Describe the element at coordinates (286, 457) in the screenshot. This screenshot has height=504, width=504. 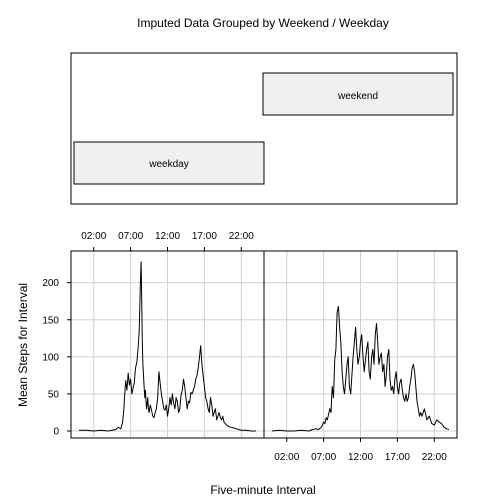
I see `x-tick-label-bottom: 02:00` at that location.